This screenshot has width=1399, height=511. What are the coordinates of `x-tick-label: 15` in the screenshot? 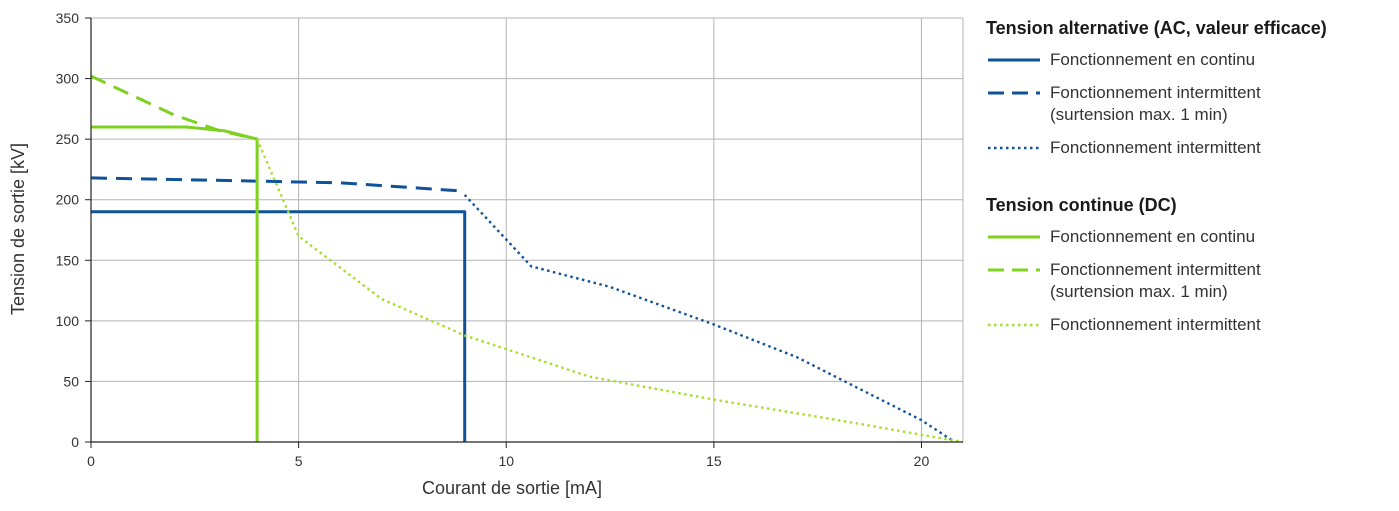 It's located at (714, 461).